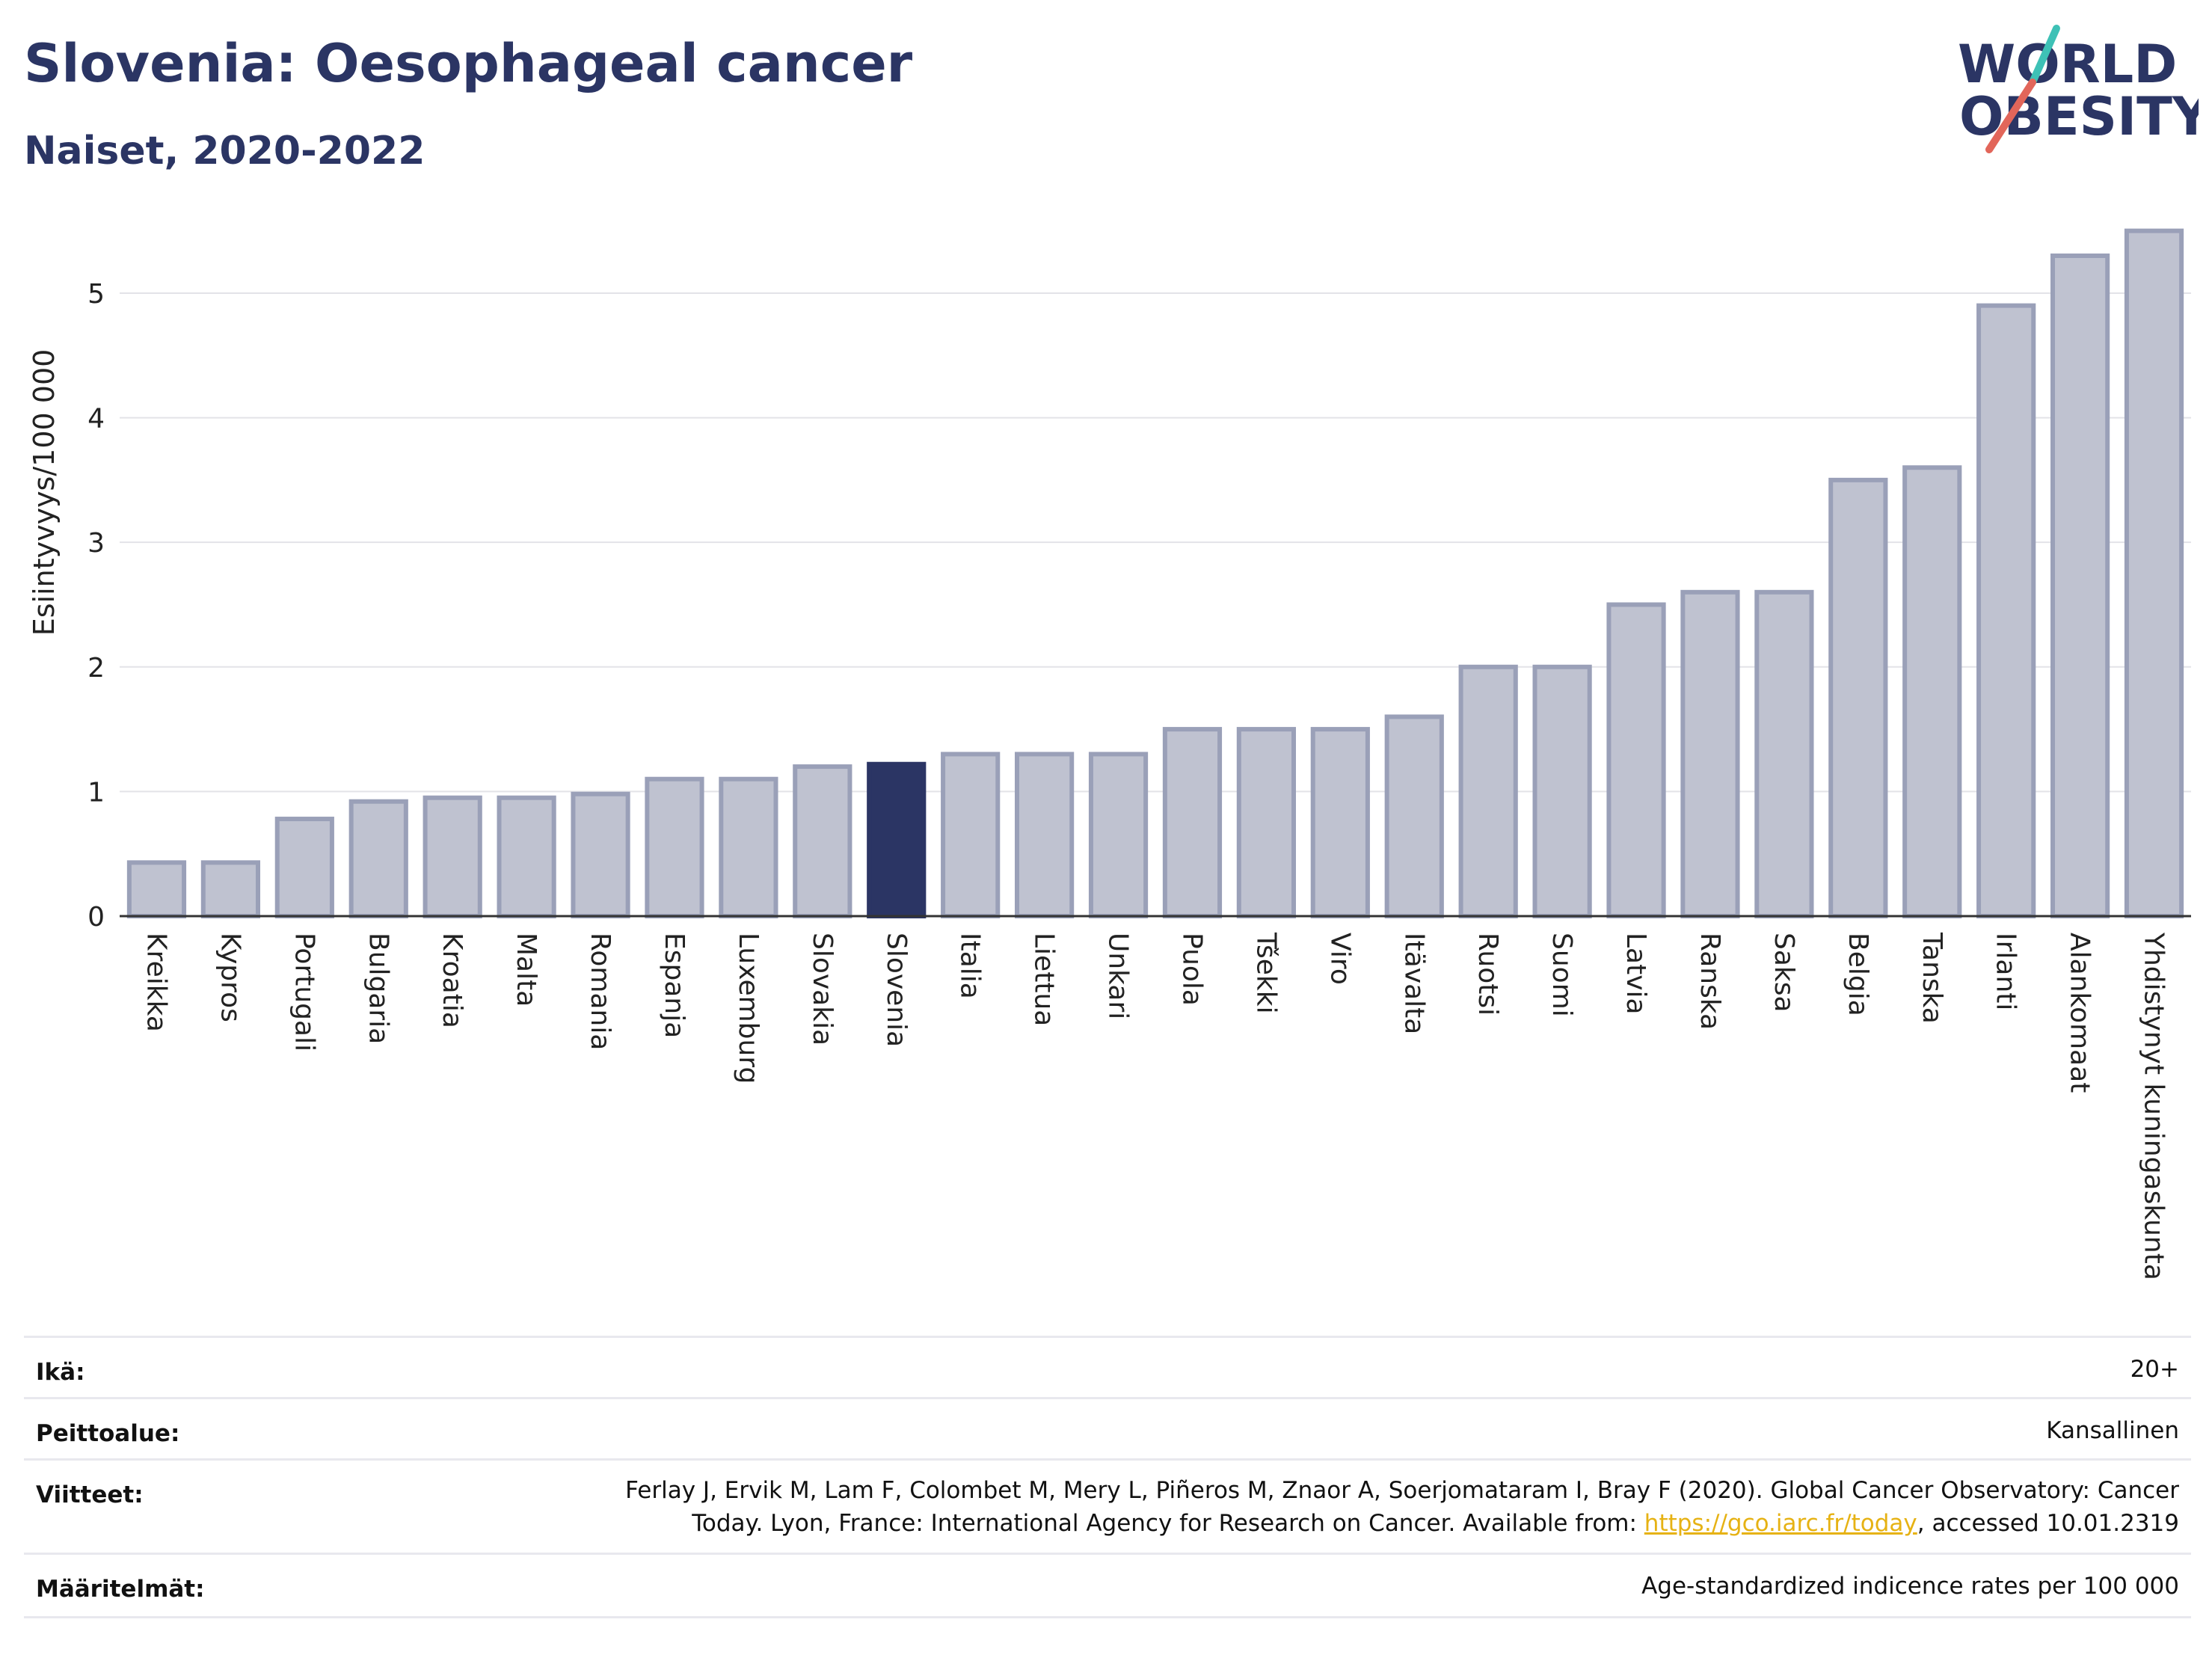  I want to click on meta-coverage-value: Kansallinen, so click(2112, 1430).